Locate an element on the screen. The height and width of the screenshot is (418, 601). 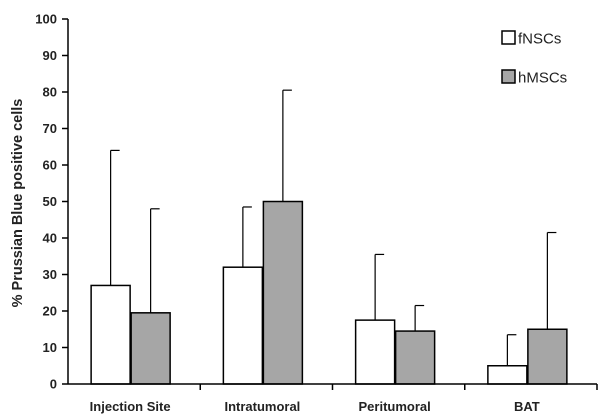
x-tick-label: Peritumoral is located at coordinates (395, 406).